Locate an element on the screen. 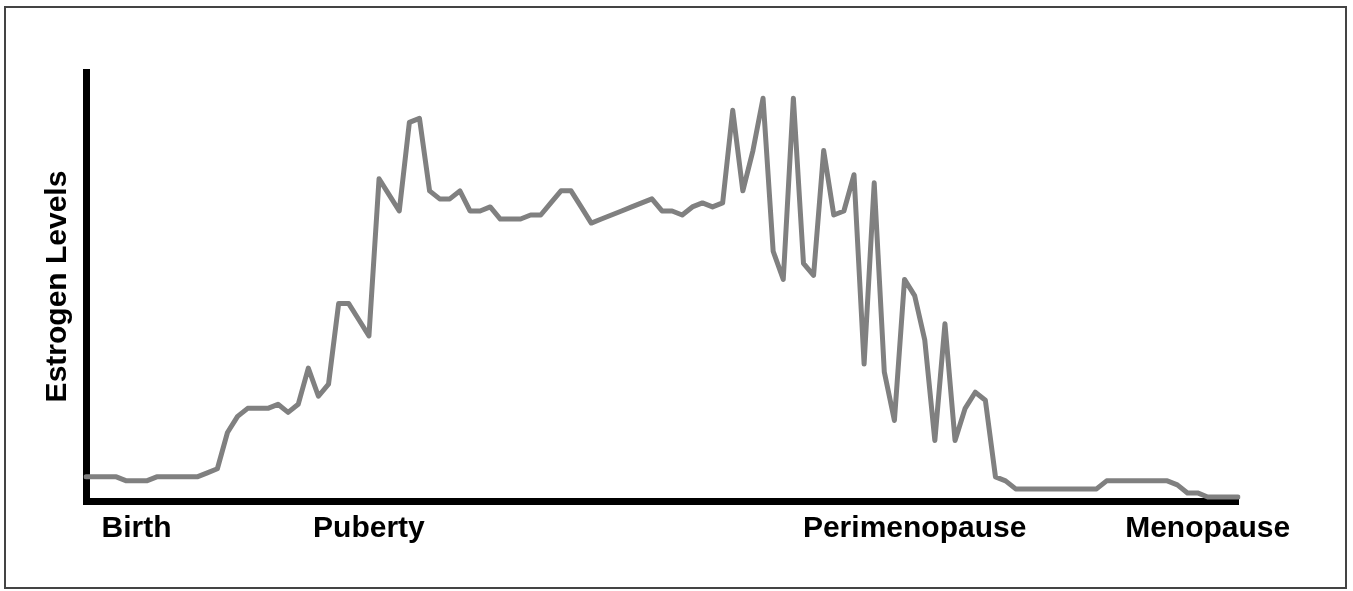  x-tick-label: Birth is located at coordinates (136, 527).